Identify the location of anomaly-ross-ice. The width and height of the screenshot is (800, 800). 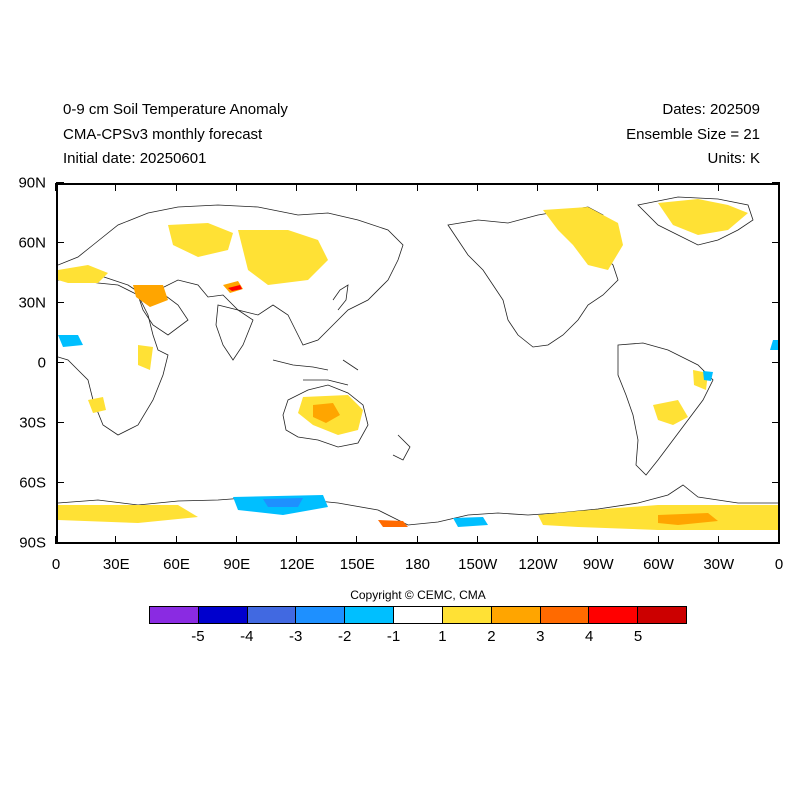
(470, 522).